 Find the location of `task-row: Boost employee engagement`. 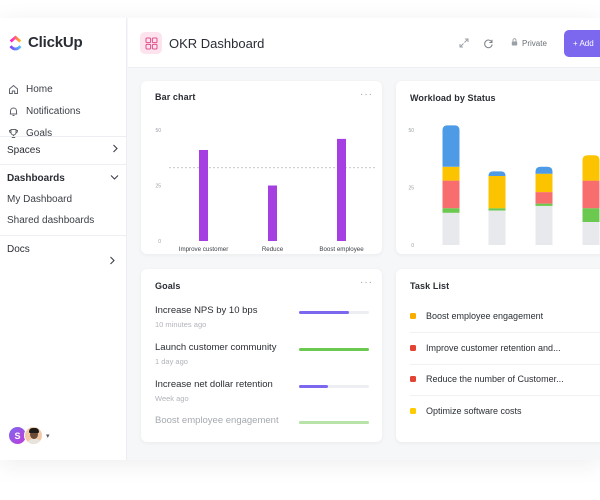

task-row: Boost employee engagement is located at coordinates (505, 316).